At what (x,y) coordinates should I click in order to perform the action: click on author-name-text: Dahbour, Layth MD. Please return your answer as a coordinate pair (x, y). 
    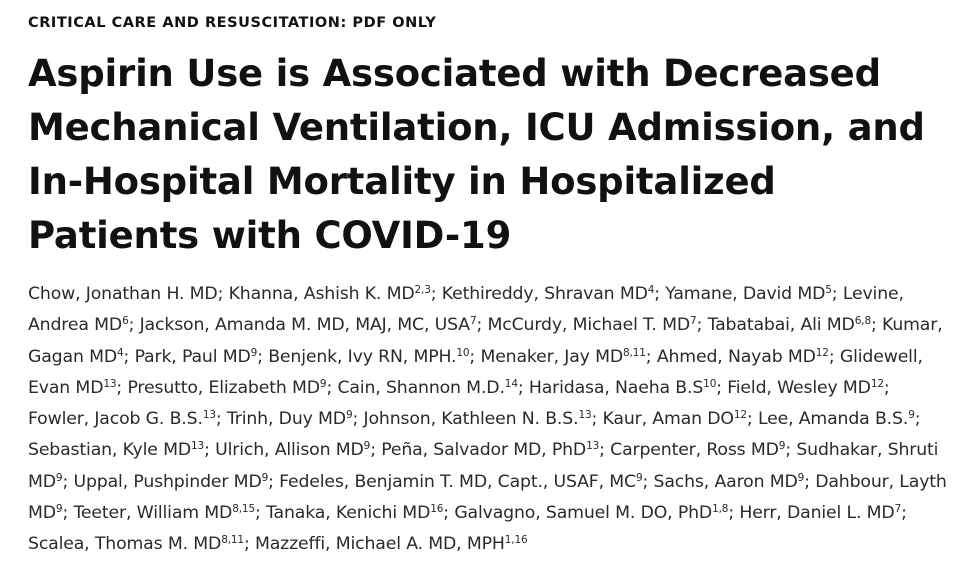
    Looking at the image, I should click on (487, 497).